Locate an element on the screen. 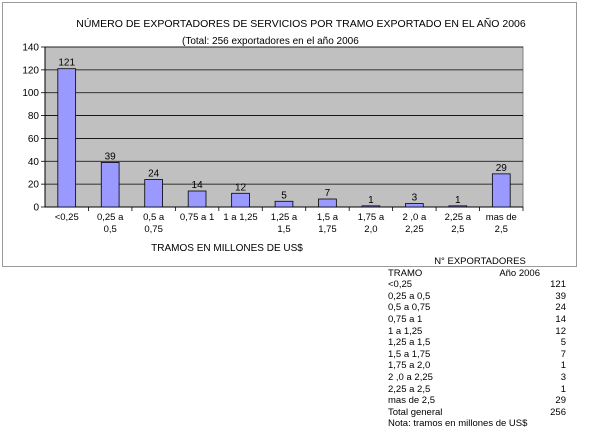 This screenshot has width=600, height=440. y-tick-label: 60 is located at coordinates (34, 139).